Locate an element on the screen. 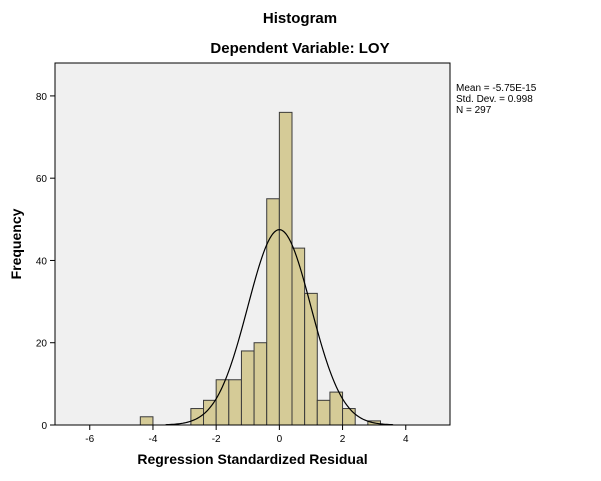 This screenshot has width=601, height=481. stats-n: N = 297 is located at coordinates (474, 110).